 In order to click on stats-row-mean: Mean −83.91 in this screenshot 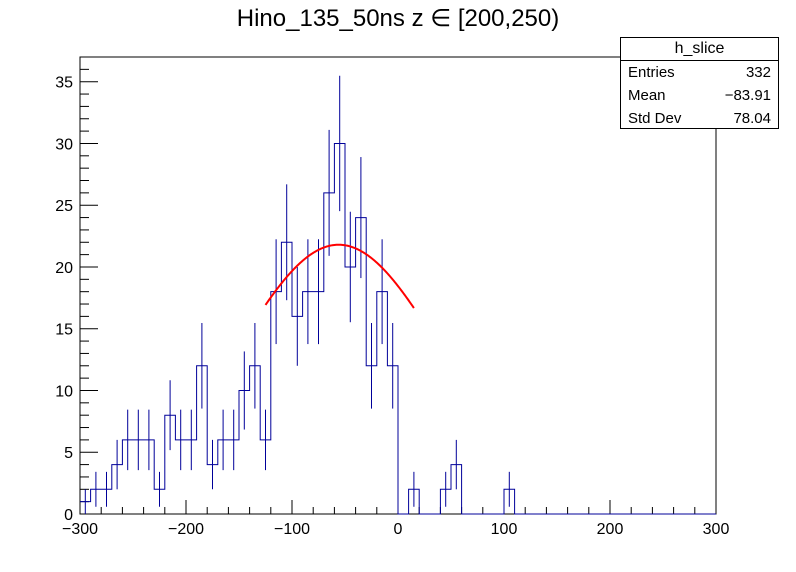, I will do `click(699, 95)`.